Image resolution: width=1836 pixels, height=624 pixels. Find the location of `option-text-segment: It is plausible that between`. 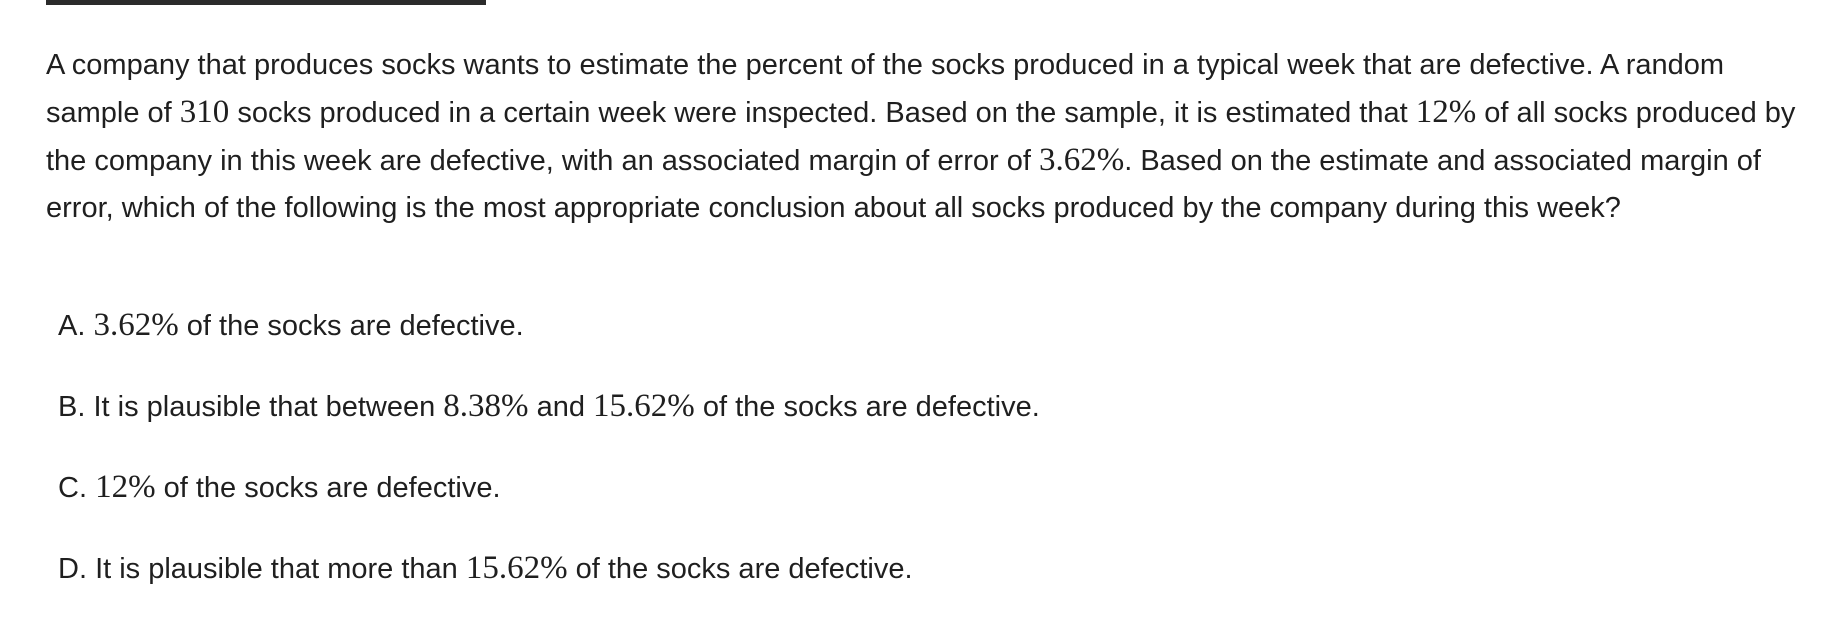

option-text-segment: It is plausible that between is located at coordinates (268, 407).